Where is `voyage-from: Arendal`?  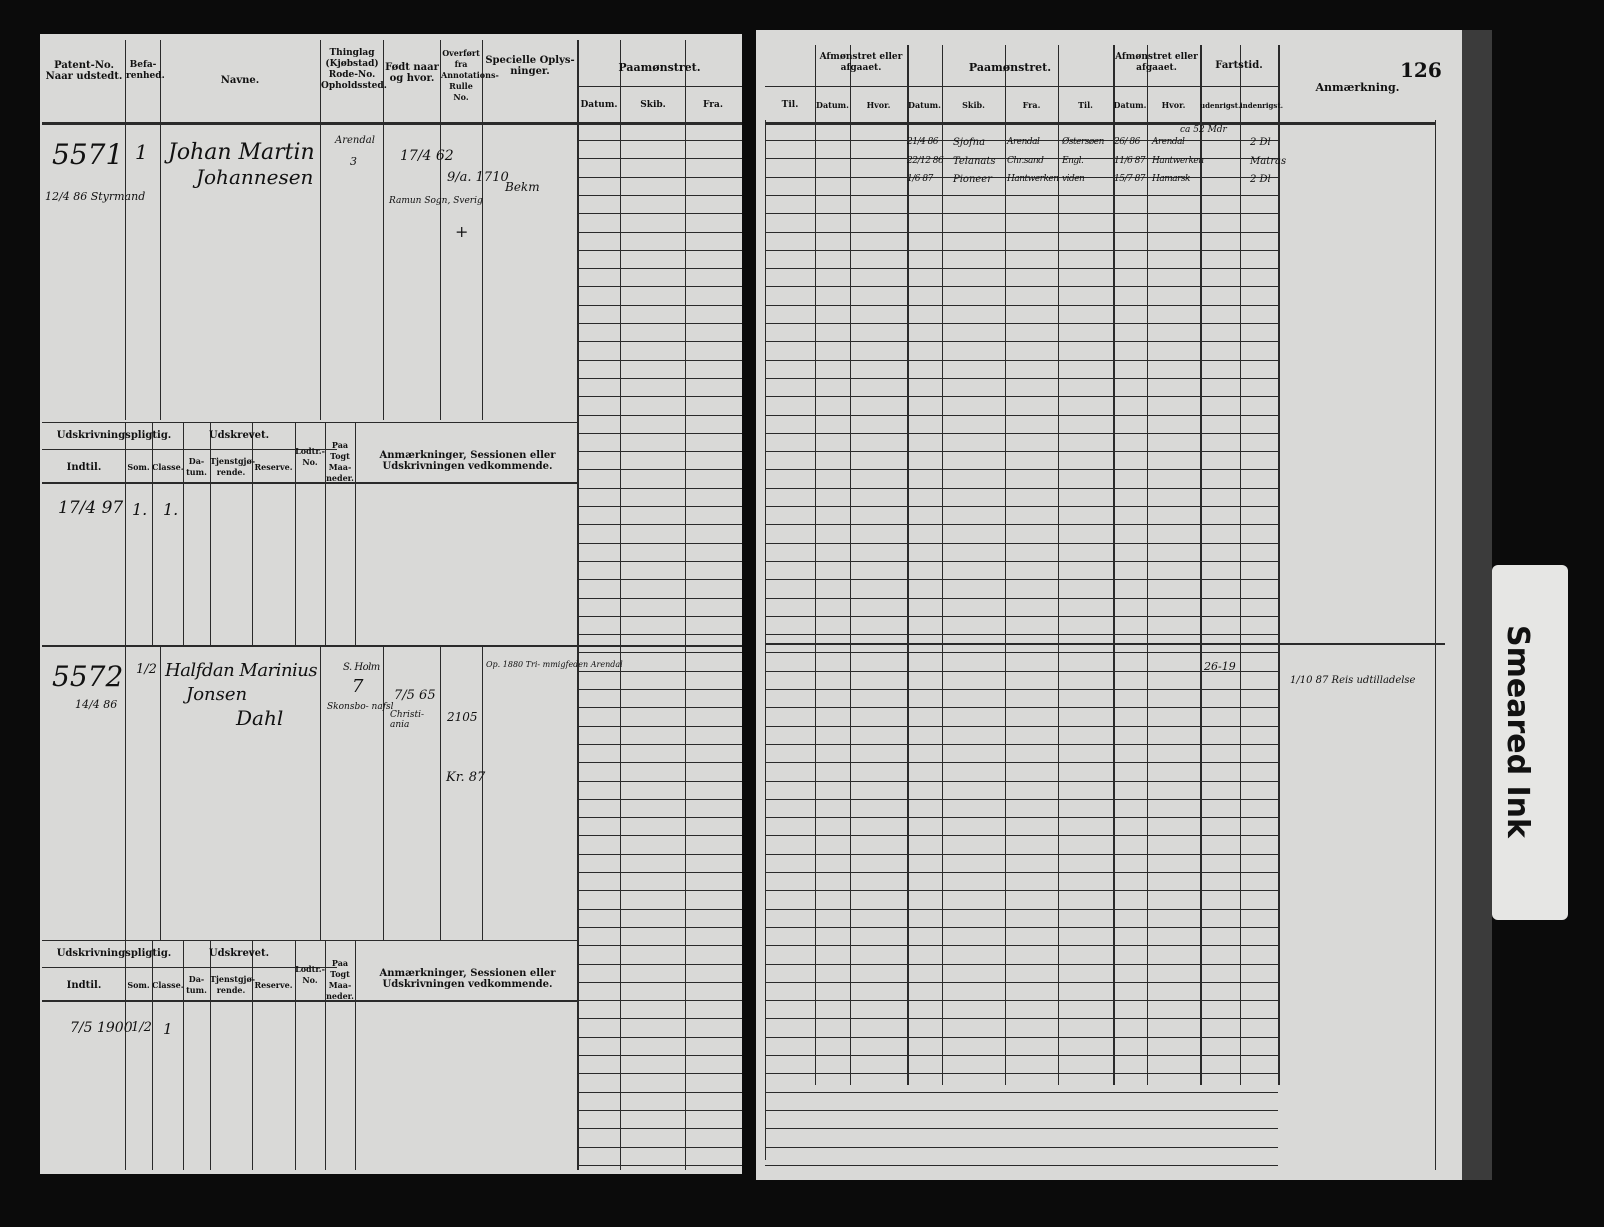 voyage-from: Arendal is located at coordinates (1023, 142).